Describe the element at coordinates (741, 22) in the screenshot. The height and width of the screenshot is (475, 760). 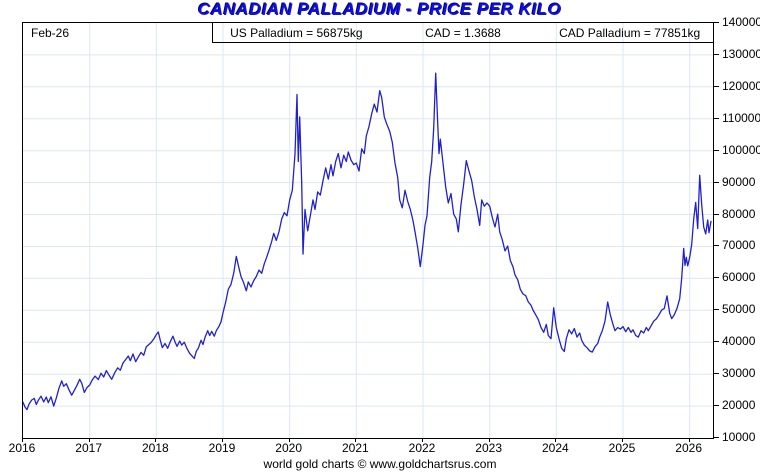
I see `y-tick-label: 140000` at that location.